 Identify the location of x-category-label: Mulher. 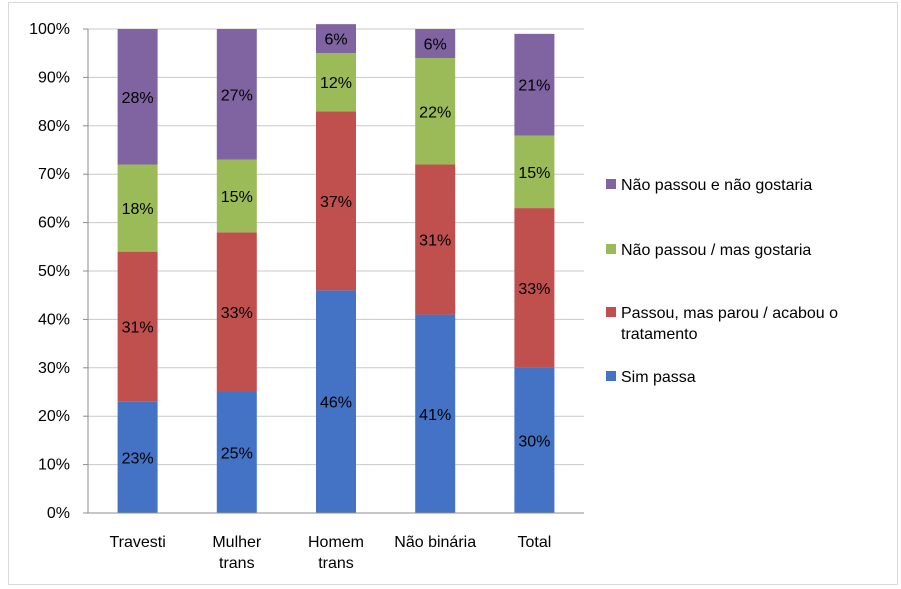
(237, 542).